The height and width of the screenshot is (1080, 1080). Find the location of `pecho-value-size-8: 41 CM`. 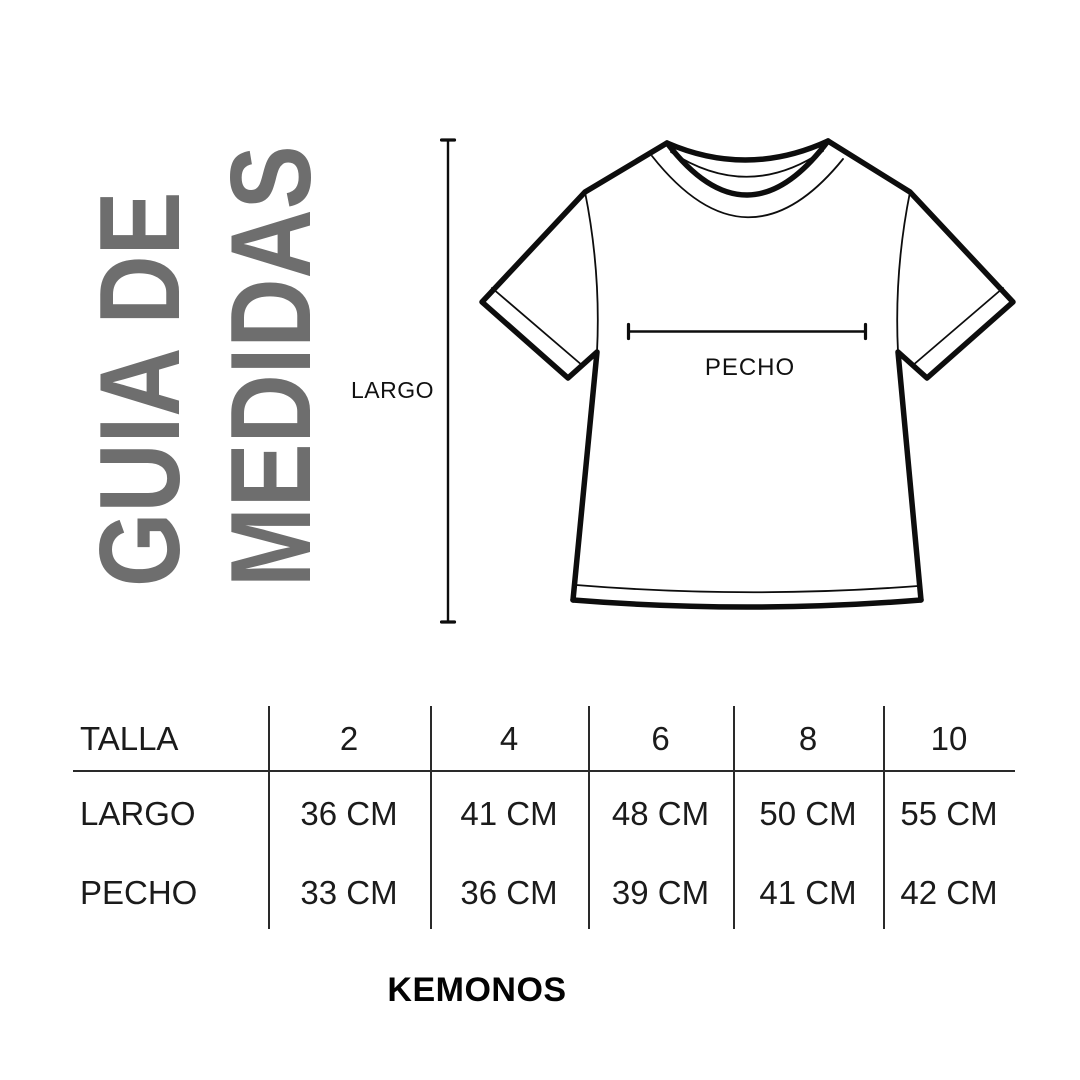

pecho-value-size-8: 41 CM is located at coordinates (808, 892).